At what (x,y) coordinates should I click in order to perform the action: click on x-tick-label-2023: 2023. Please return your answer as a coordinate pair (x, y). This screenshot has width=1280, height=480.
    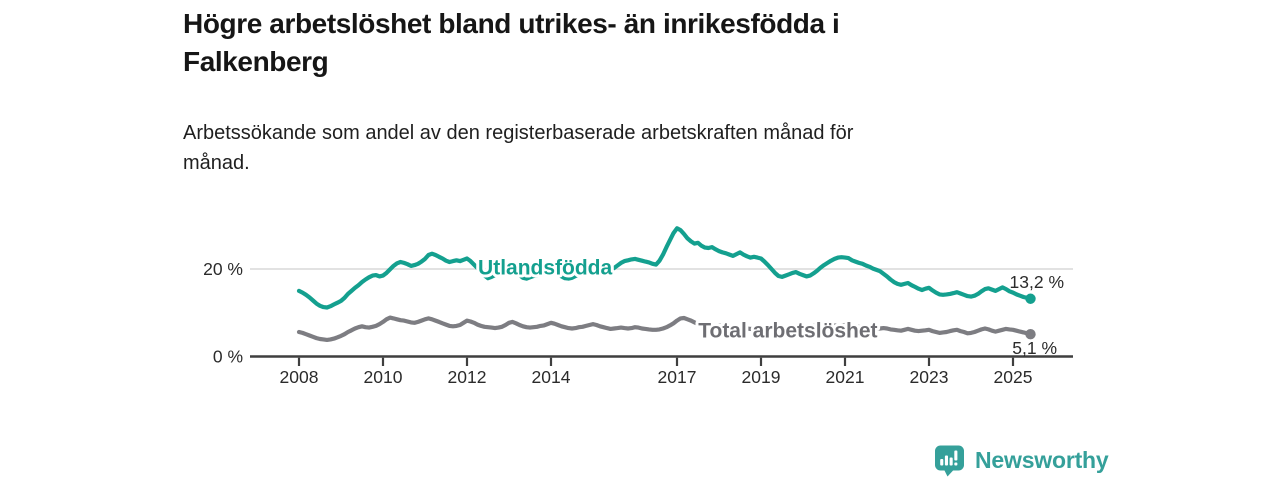
    Looking at the image, I should click on (929, 377).